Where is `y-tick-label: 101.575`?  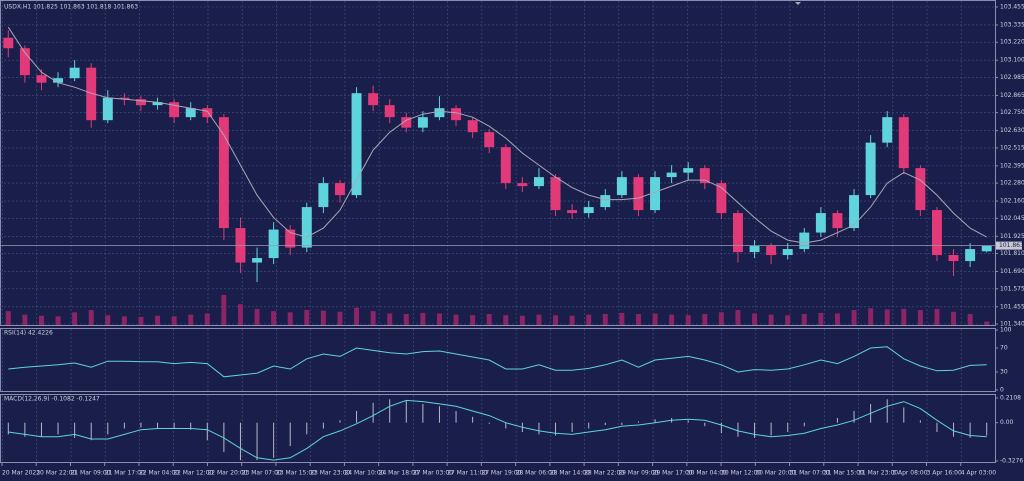 y-tick-label: 101.575 is located at coordinates (1012, 288).